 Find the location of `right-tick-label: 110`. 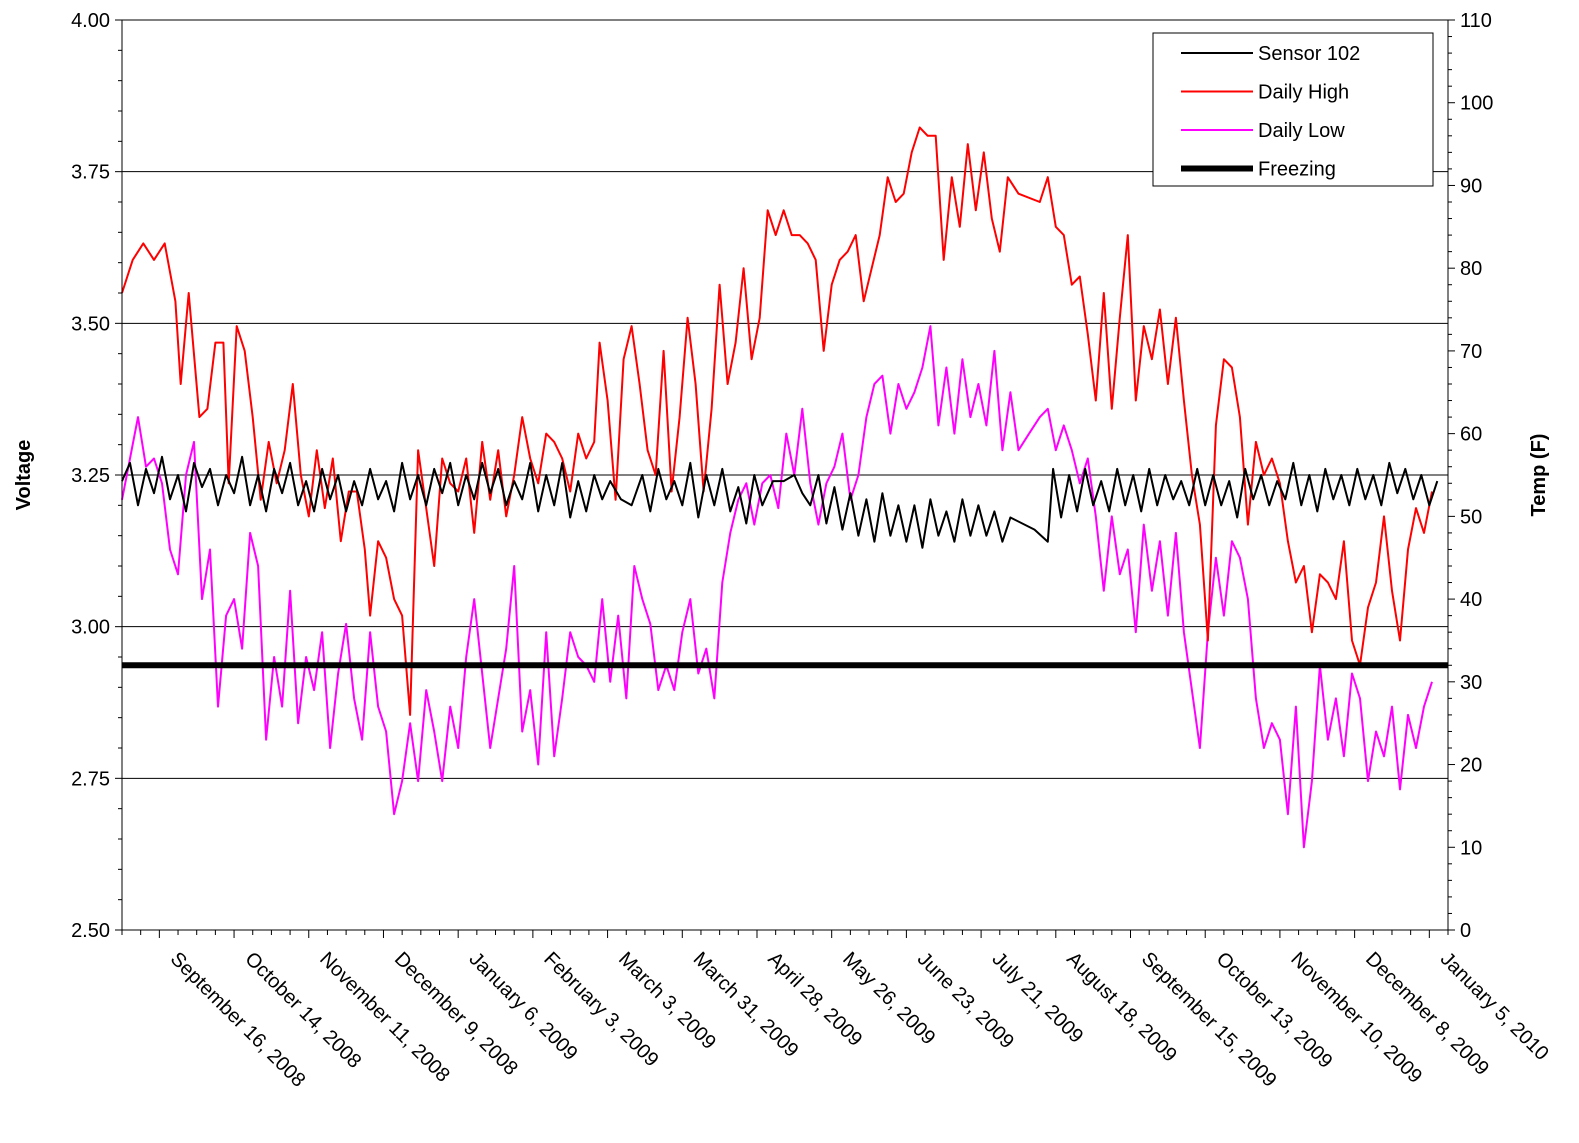

right-tick-label: 110 is located at coordinates (1476, 21).